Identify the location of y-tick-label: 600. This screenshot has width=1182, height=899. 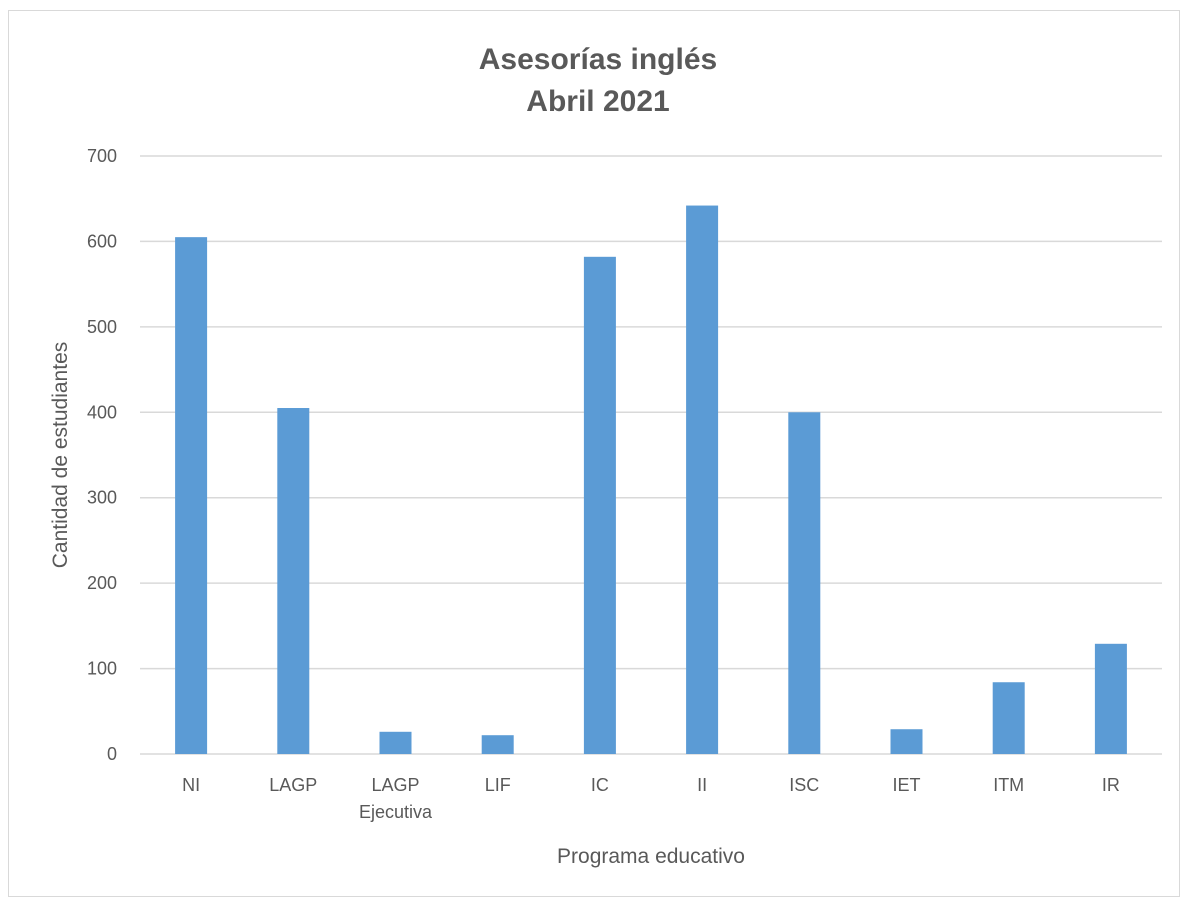
(102, 241).